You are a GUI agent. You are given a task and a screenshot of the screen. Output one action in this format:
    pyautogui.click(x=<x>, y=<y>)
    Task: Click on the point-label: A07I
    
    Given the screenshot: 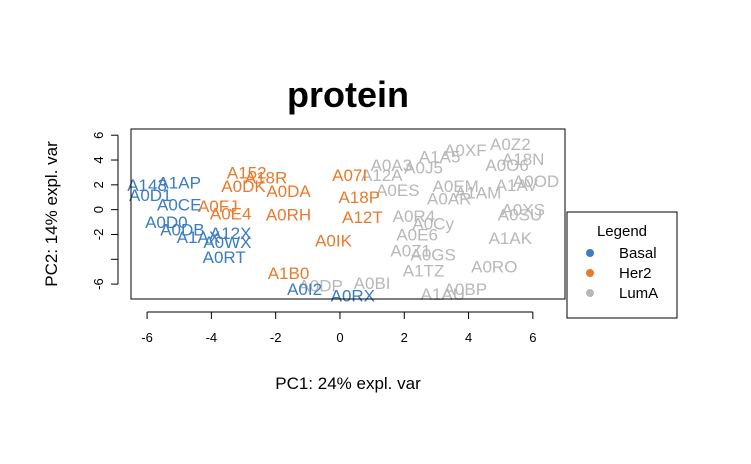 What is the action you would take?
    pyautogui.click(x=349, y=175)
    